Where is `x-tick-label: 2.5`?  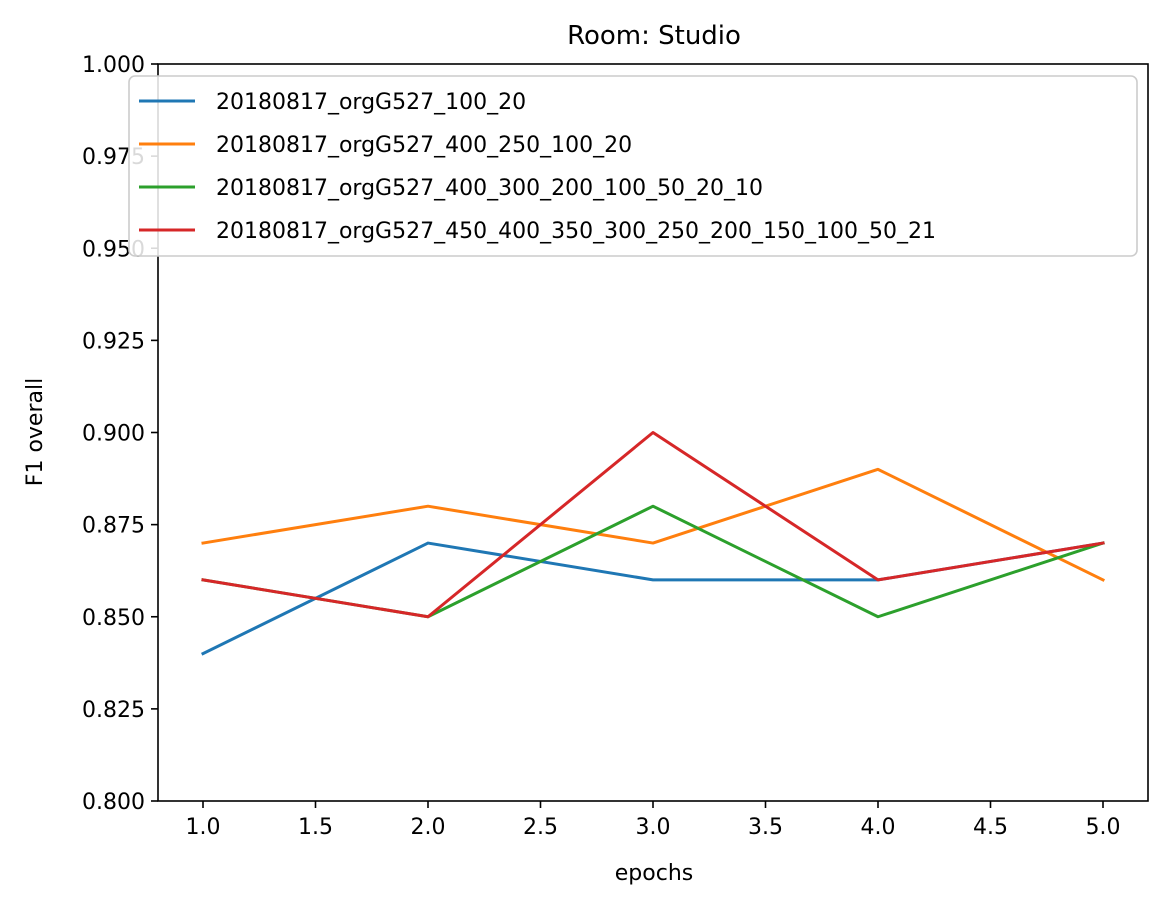 x-tick-label: 2.5 is located at coordinates (540, 827).